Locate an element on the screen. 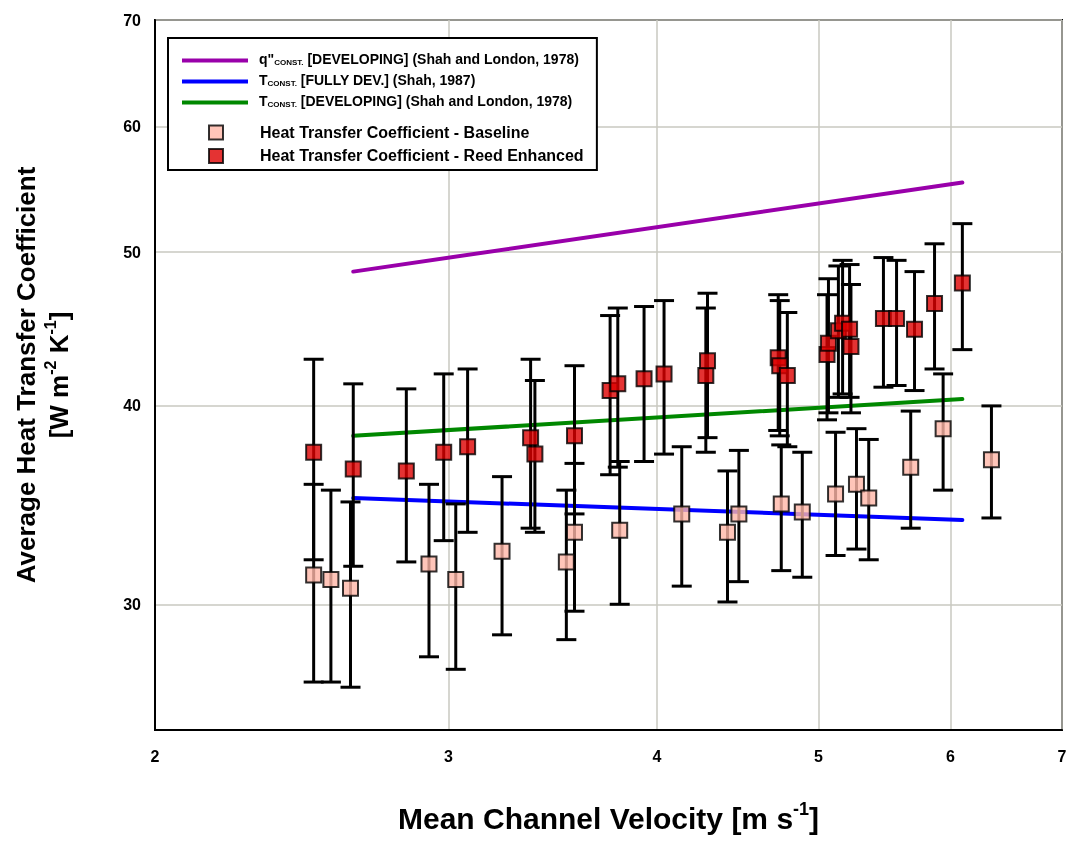 Image resolution: width=1070 pixels, height=844 pixels. y-tick-label: 50 is located at coordinates (132, 252).